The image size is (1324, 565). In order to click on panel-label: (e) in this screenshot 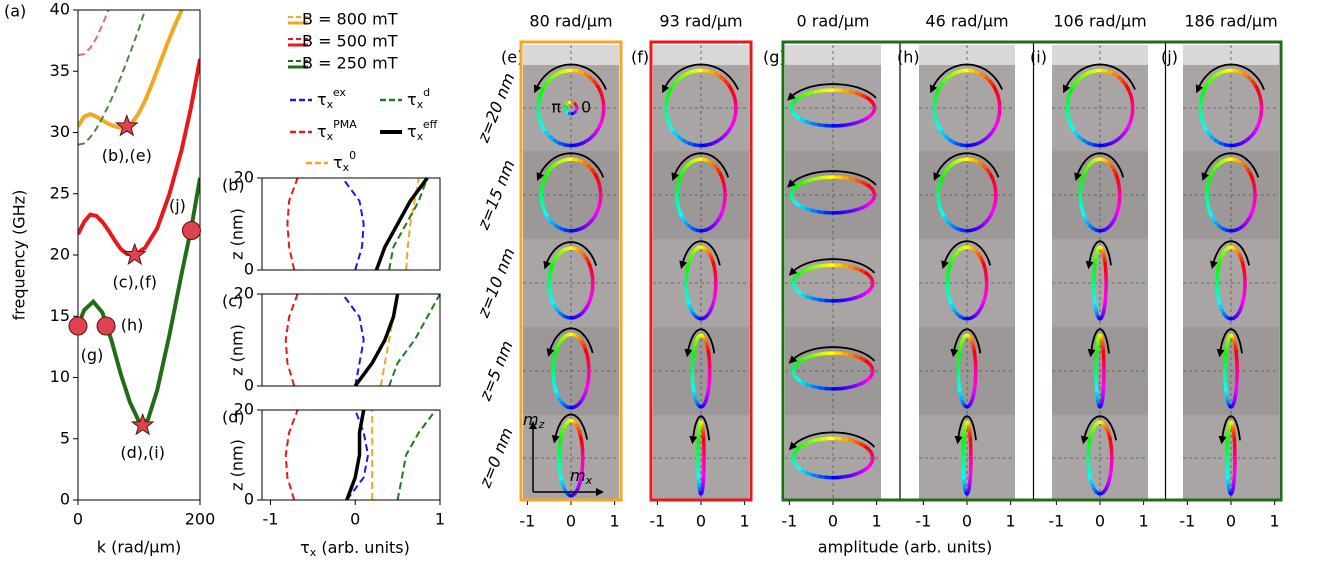, I will do `click(512, 57)`.